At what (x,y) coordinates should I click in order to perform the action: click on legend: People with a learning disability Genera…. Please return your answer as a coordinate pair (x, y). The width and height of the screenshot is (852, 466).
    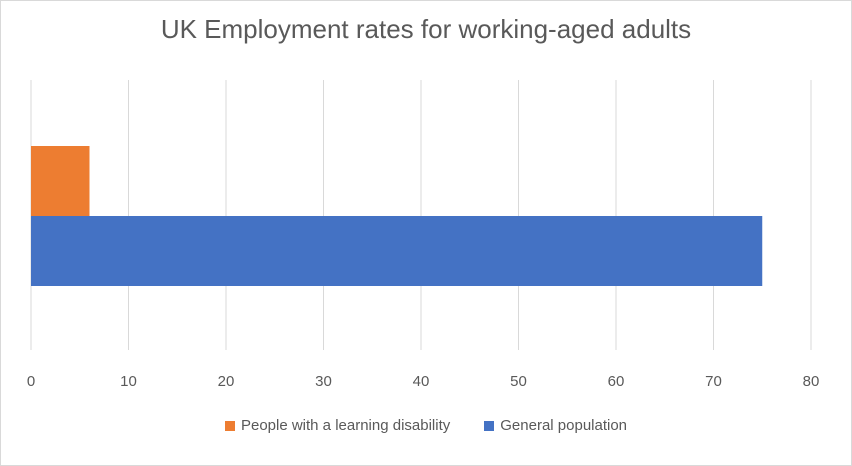
    Looking at the image, I should click on (426, 425).